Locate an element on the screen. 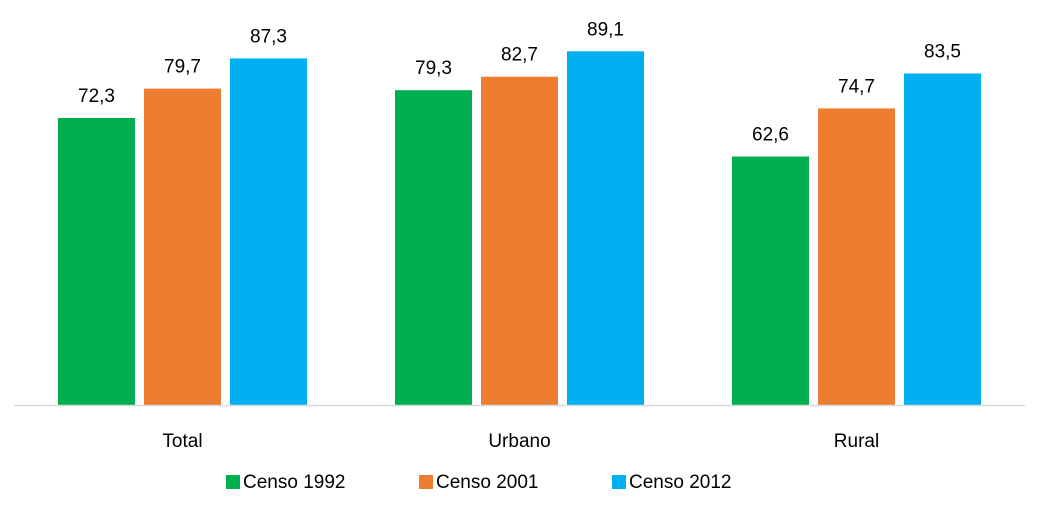  value-label: 89,1 is located at coordinates (605, 29).